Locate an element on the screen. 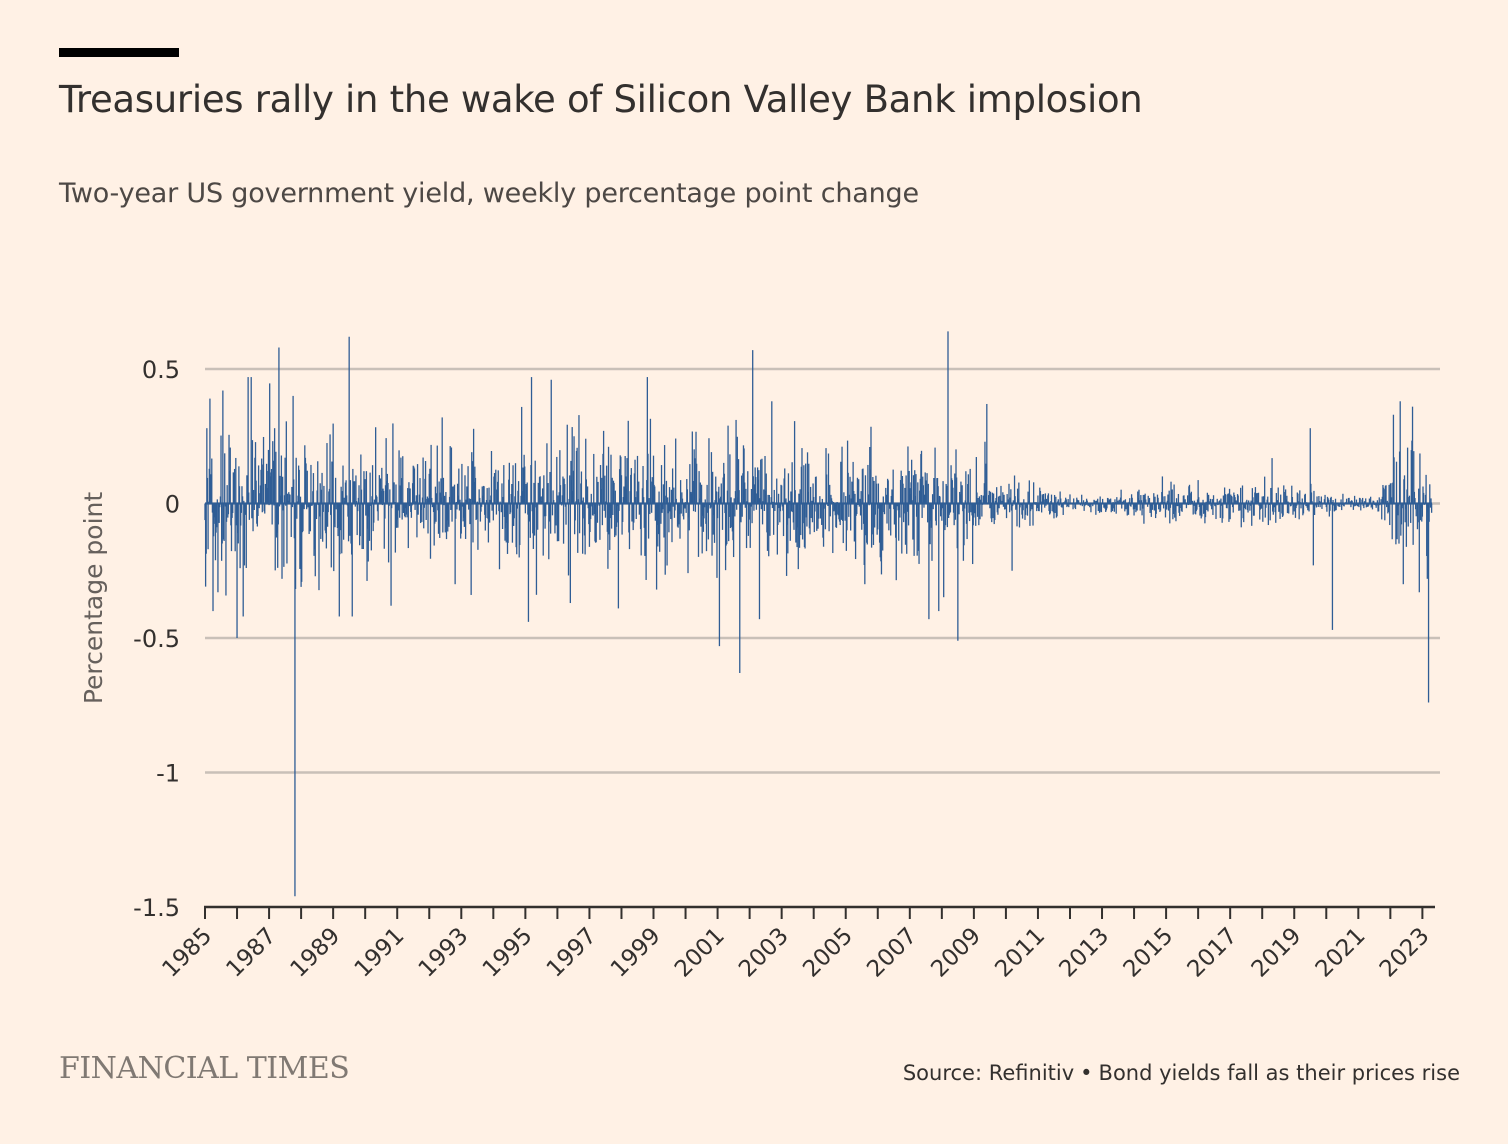 The height and width of the screenshot is (1144, 1508). x-tick-label: 1989 is located at coordinates (316, 953).